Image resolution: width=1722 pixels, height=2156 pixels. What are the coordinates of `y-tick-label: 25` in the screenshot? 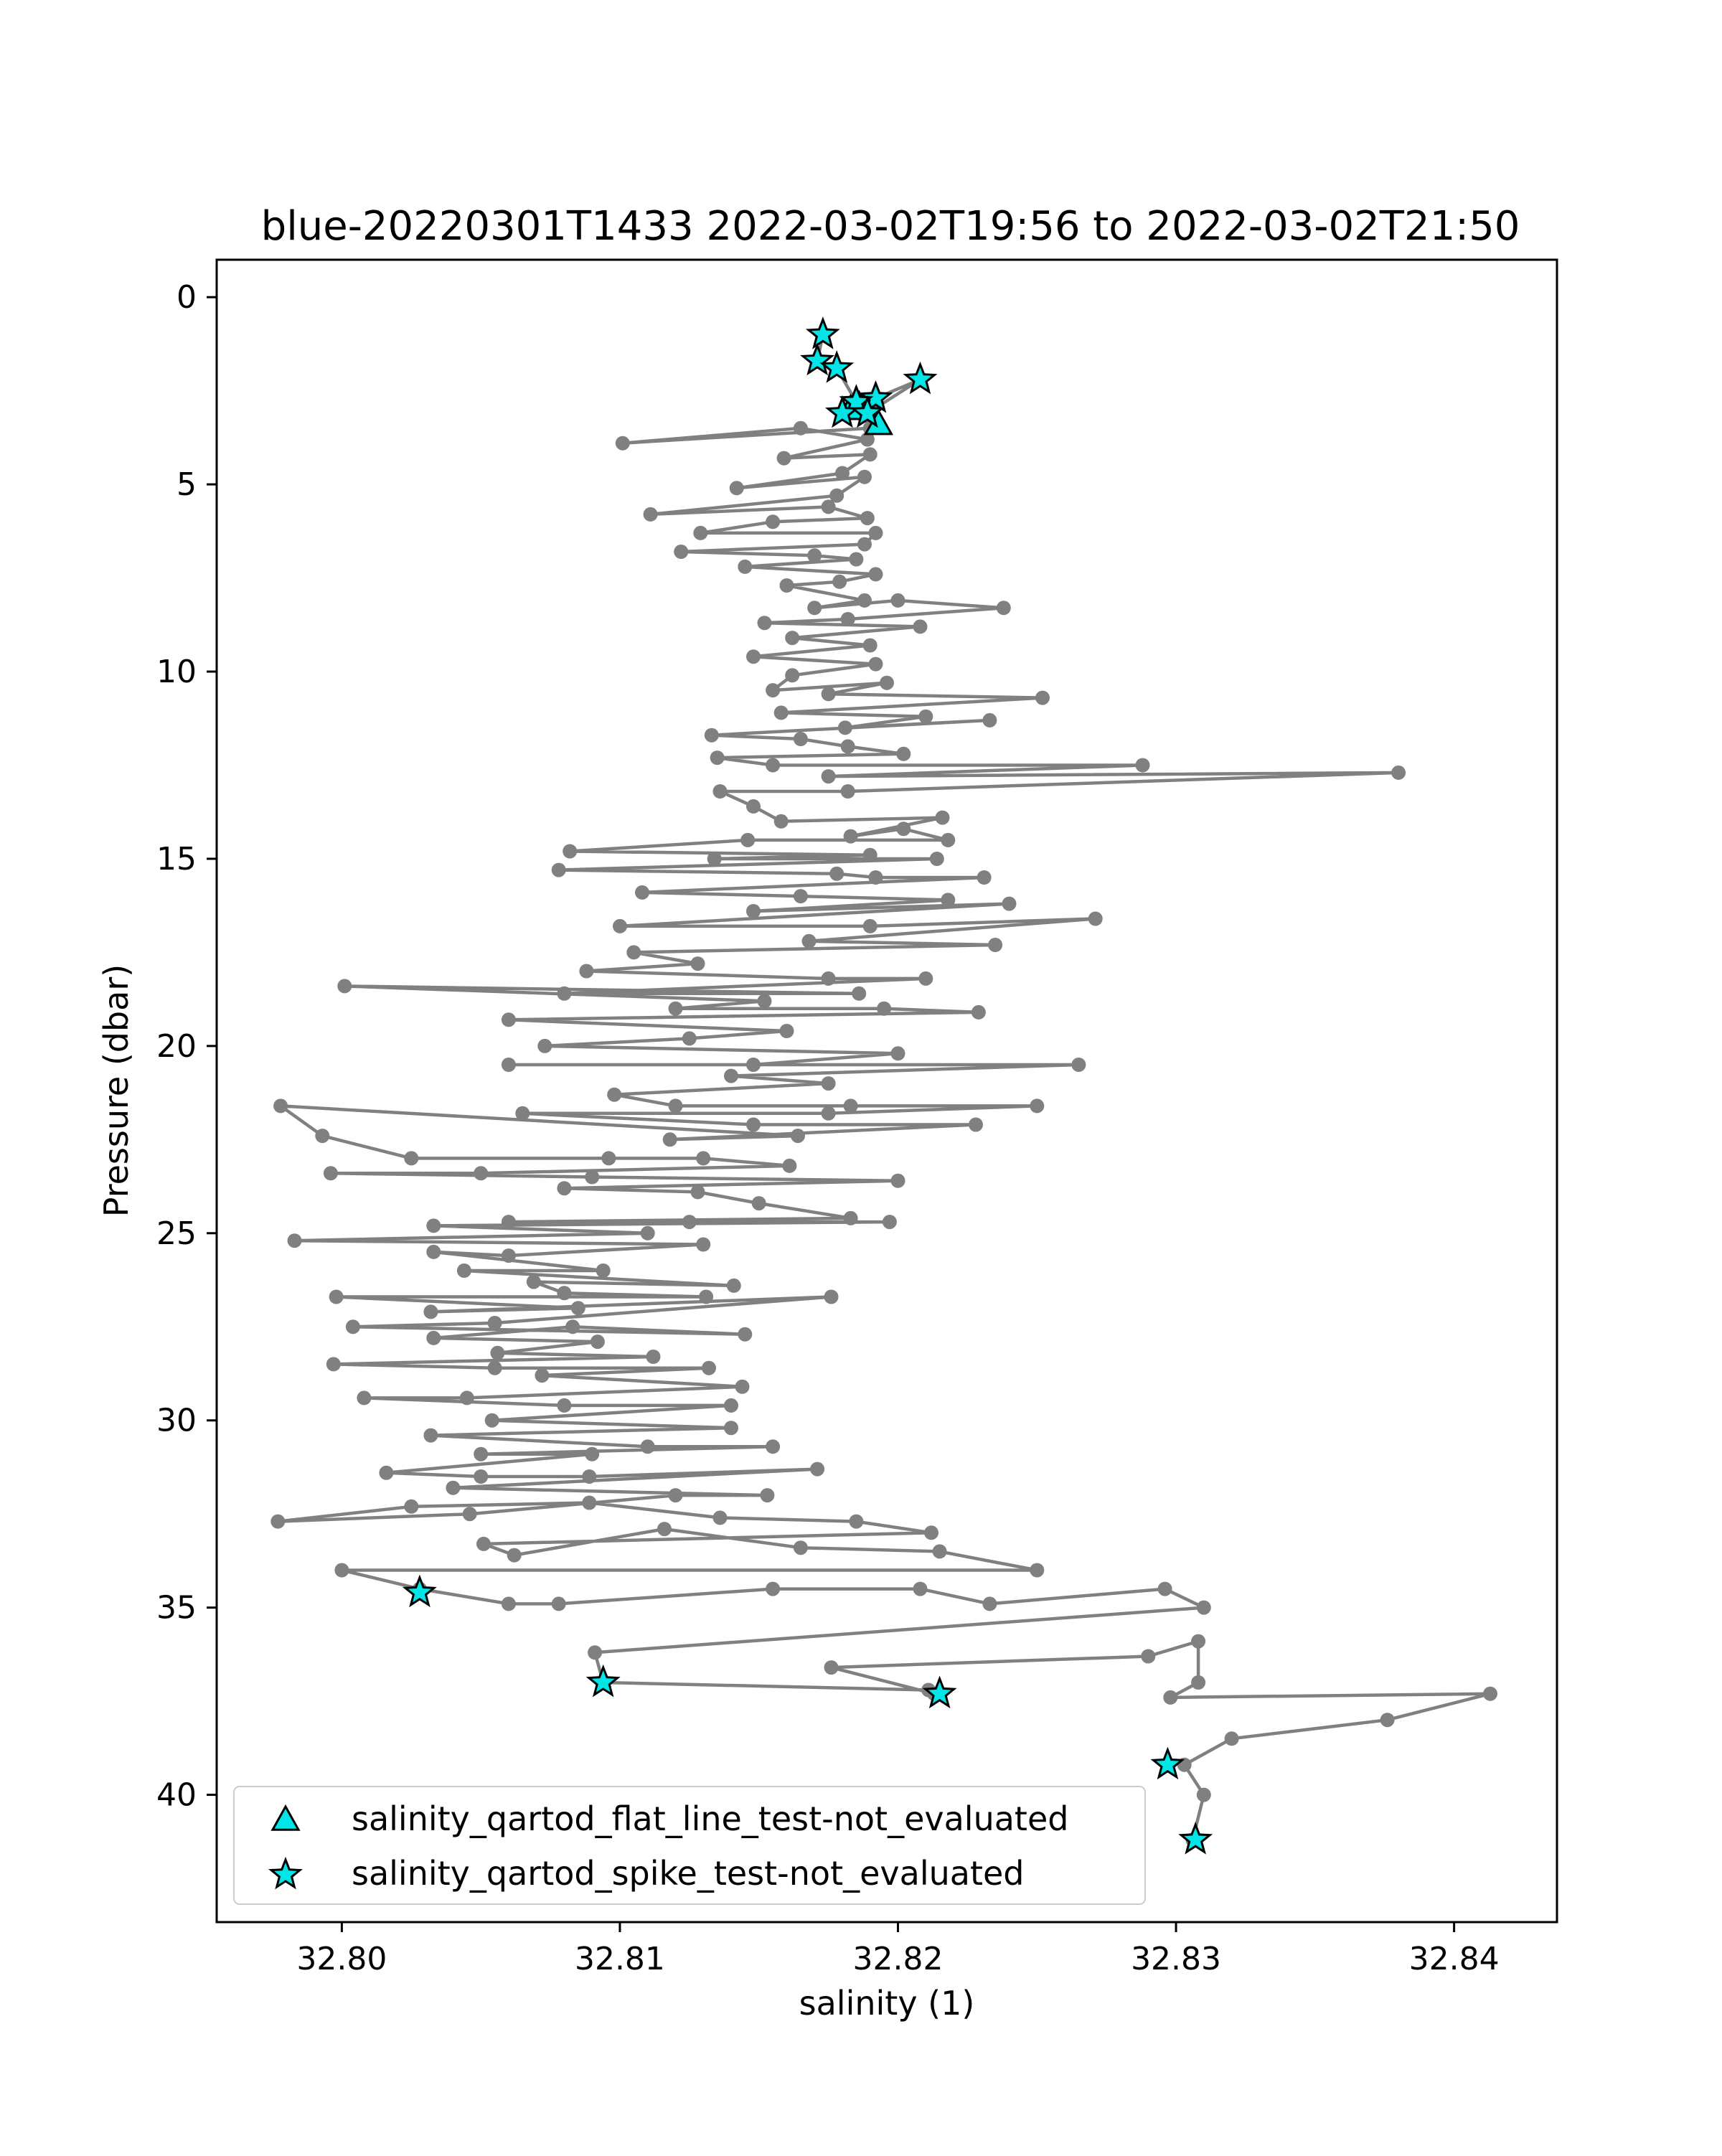 It's located at (177, 1234).